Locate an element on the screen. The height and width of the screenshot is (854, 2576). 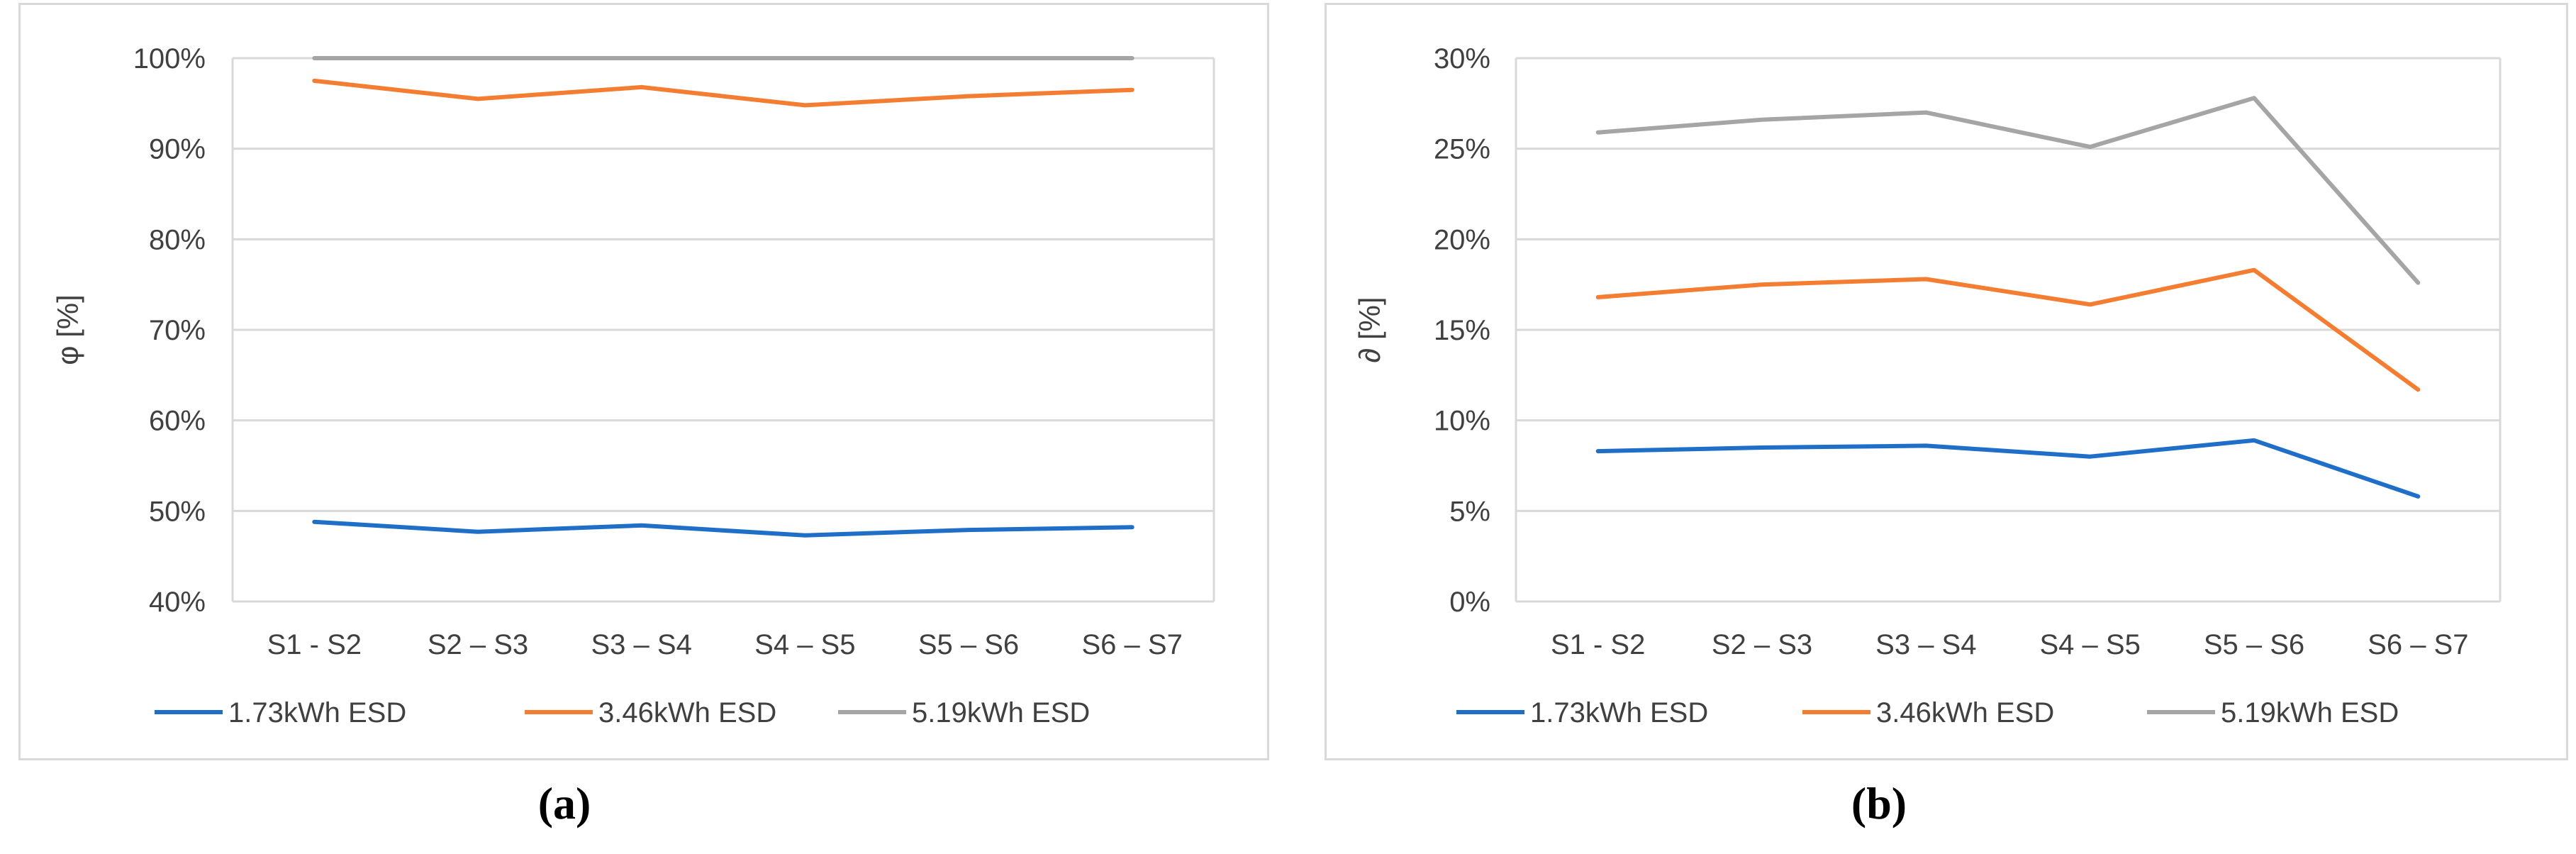
y-axis-title: ∂ [%] is located at coordinates (1369, 329).